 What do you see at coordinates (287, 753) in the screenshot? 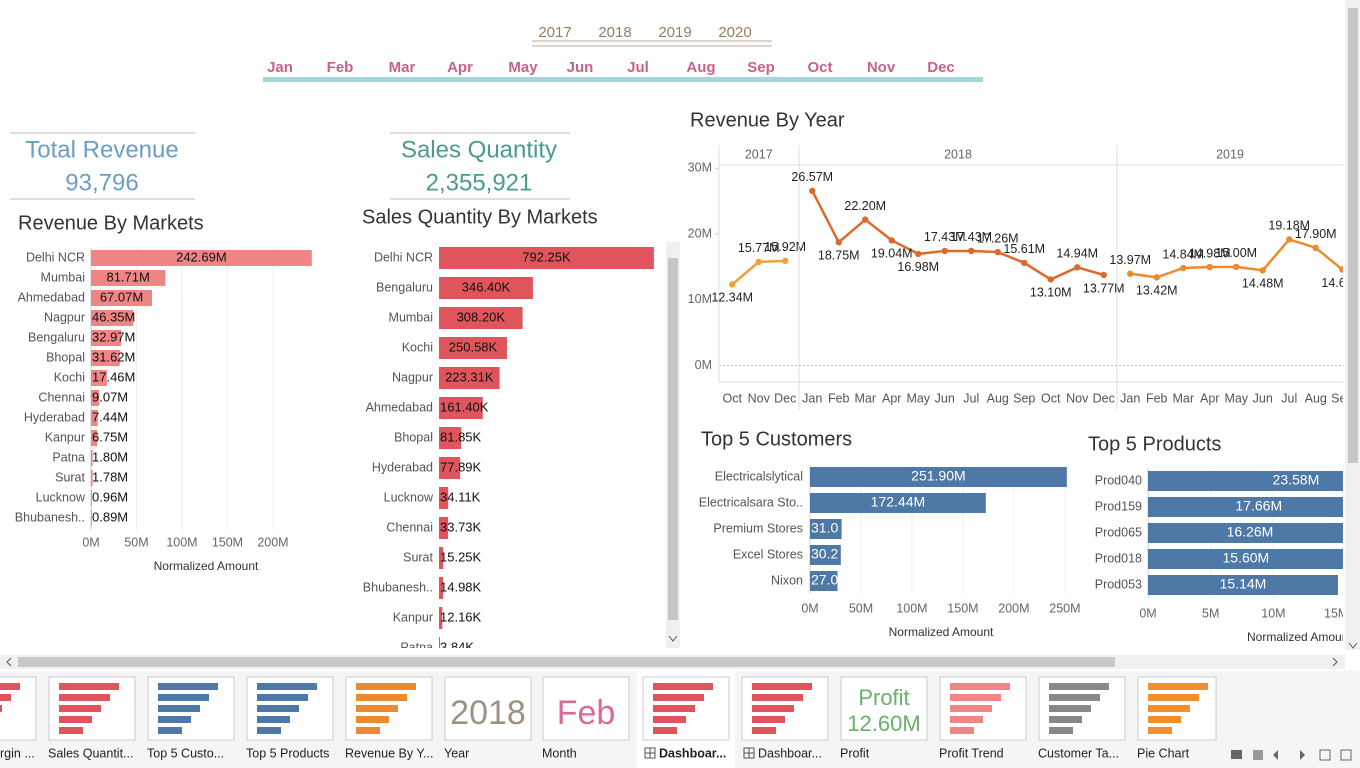
I see `tab-label: Top 5 Products` at bounding box center [287, 753].